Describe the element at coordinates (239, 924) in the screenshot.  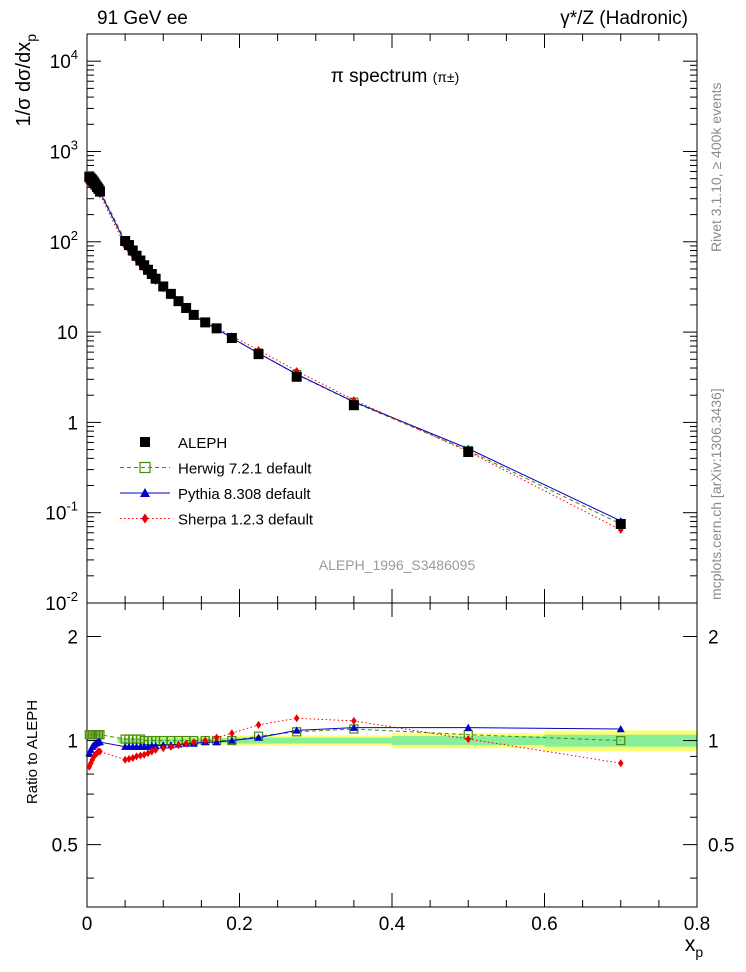
I see `x-tick-label: 0.2` at that location.